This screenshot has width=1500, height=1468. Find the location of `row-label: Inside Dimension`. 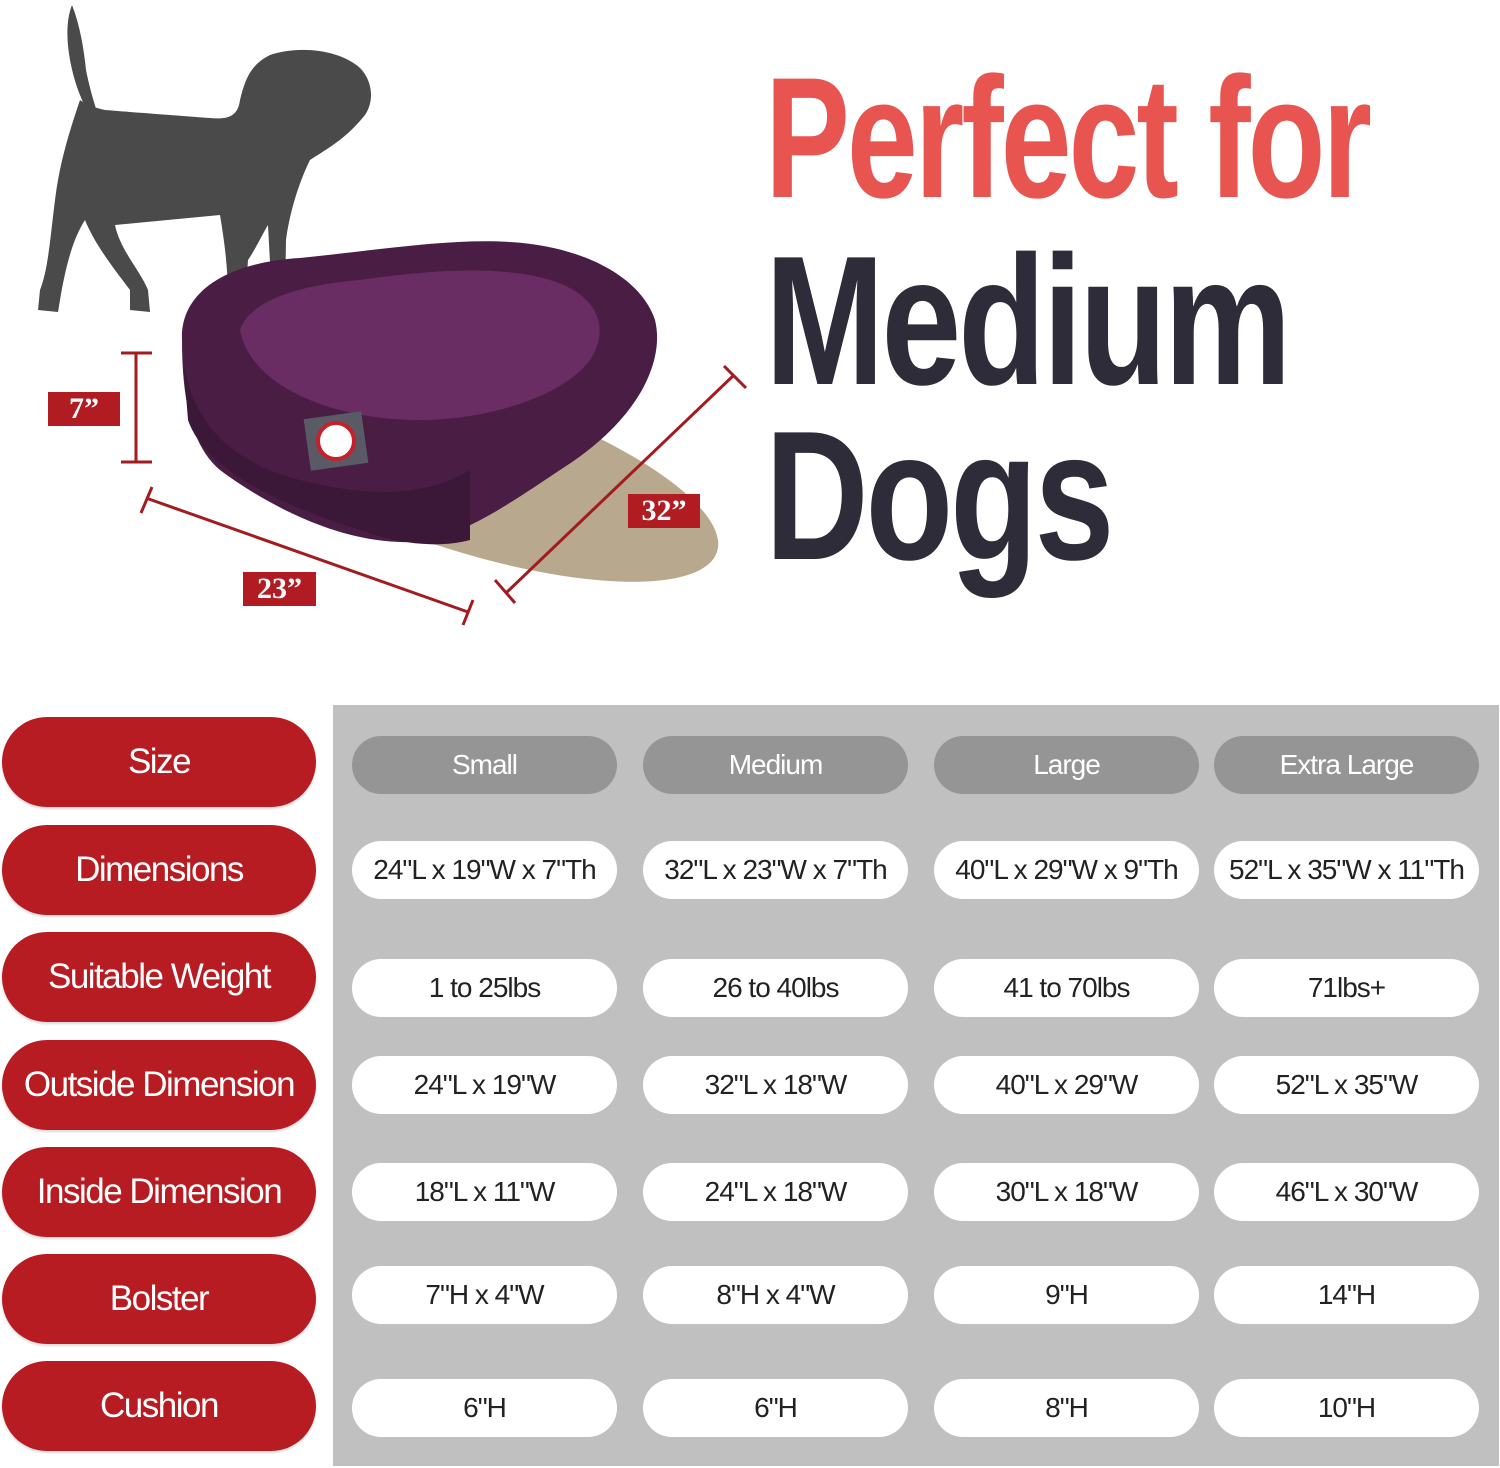

row-label: Inside Dimension is located at coordinates (159, 1192).